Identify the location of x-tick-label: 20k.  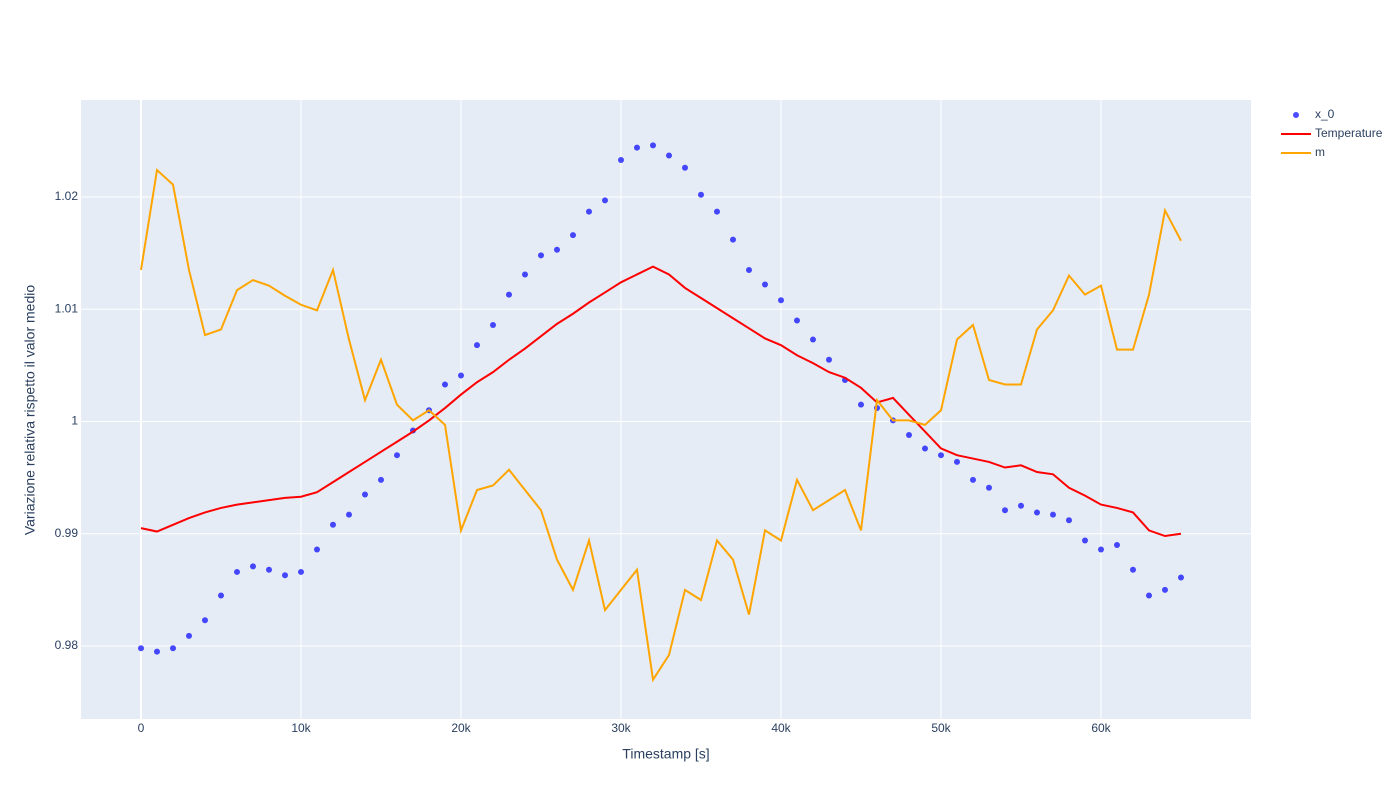
(461, 728).